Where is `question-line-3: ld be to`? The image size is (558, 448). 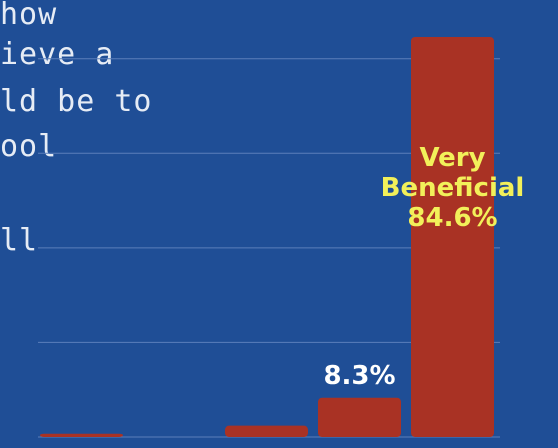
question-line-3: ld be to is located at coordinates (76, 101).